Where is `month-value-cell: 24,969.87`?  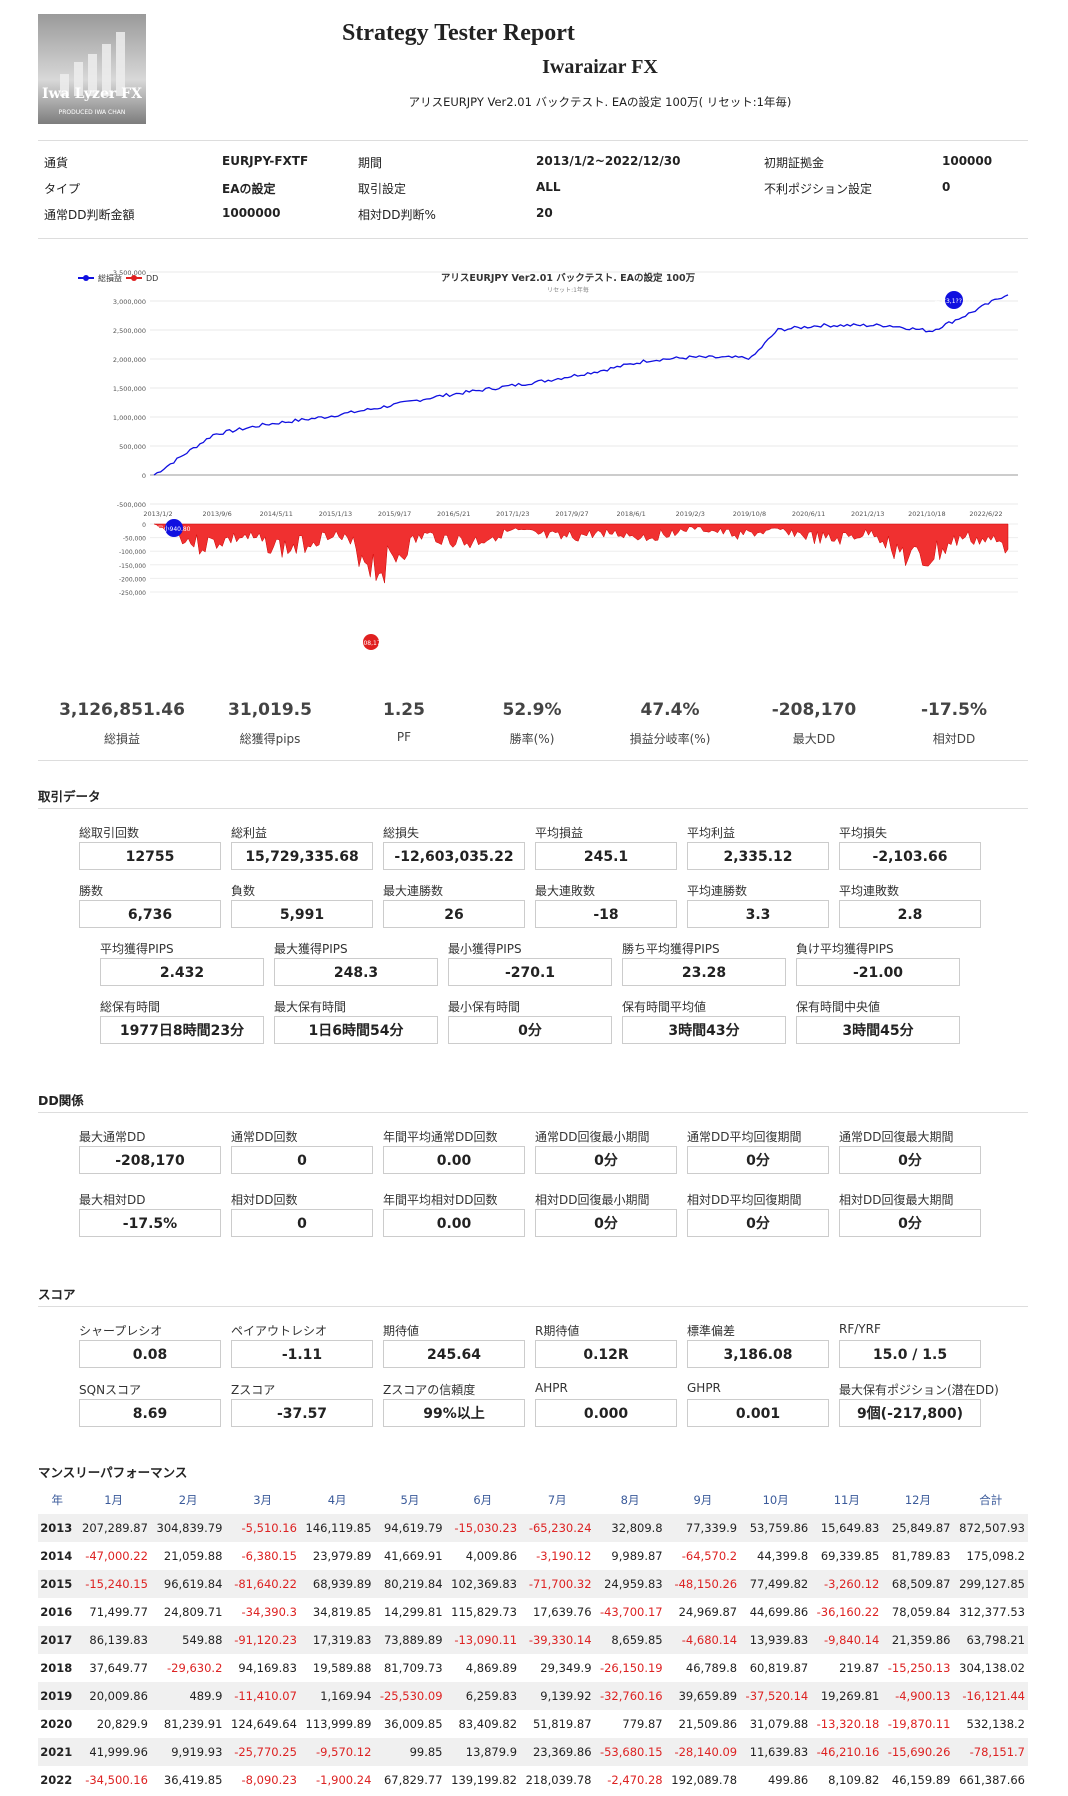 month-value-cell: 24,969.87 is located at coordinates (708, 1612).